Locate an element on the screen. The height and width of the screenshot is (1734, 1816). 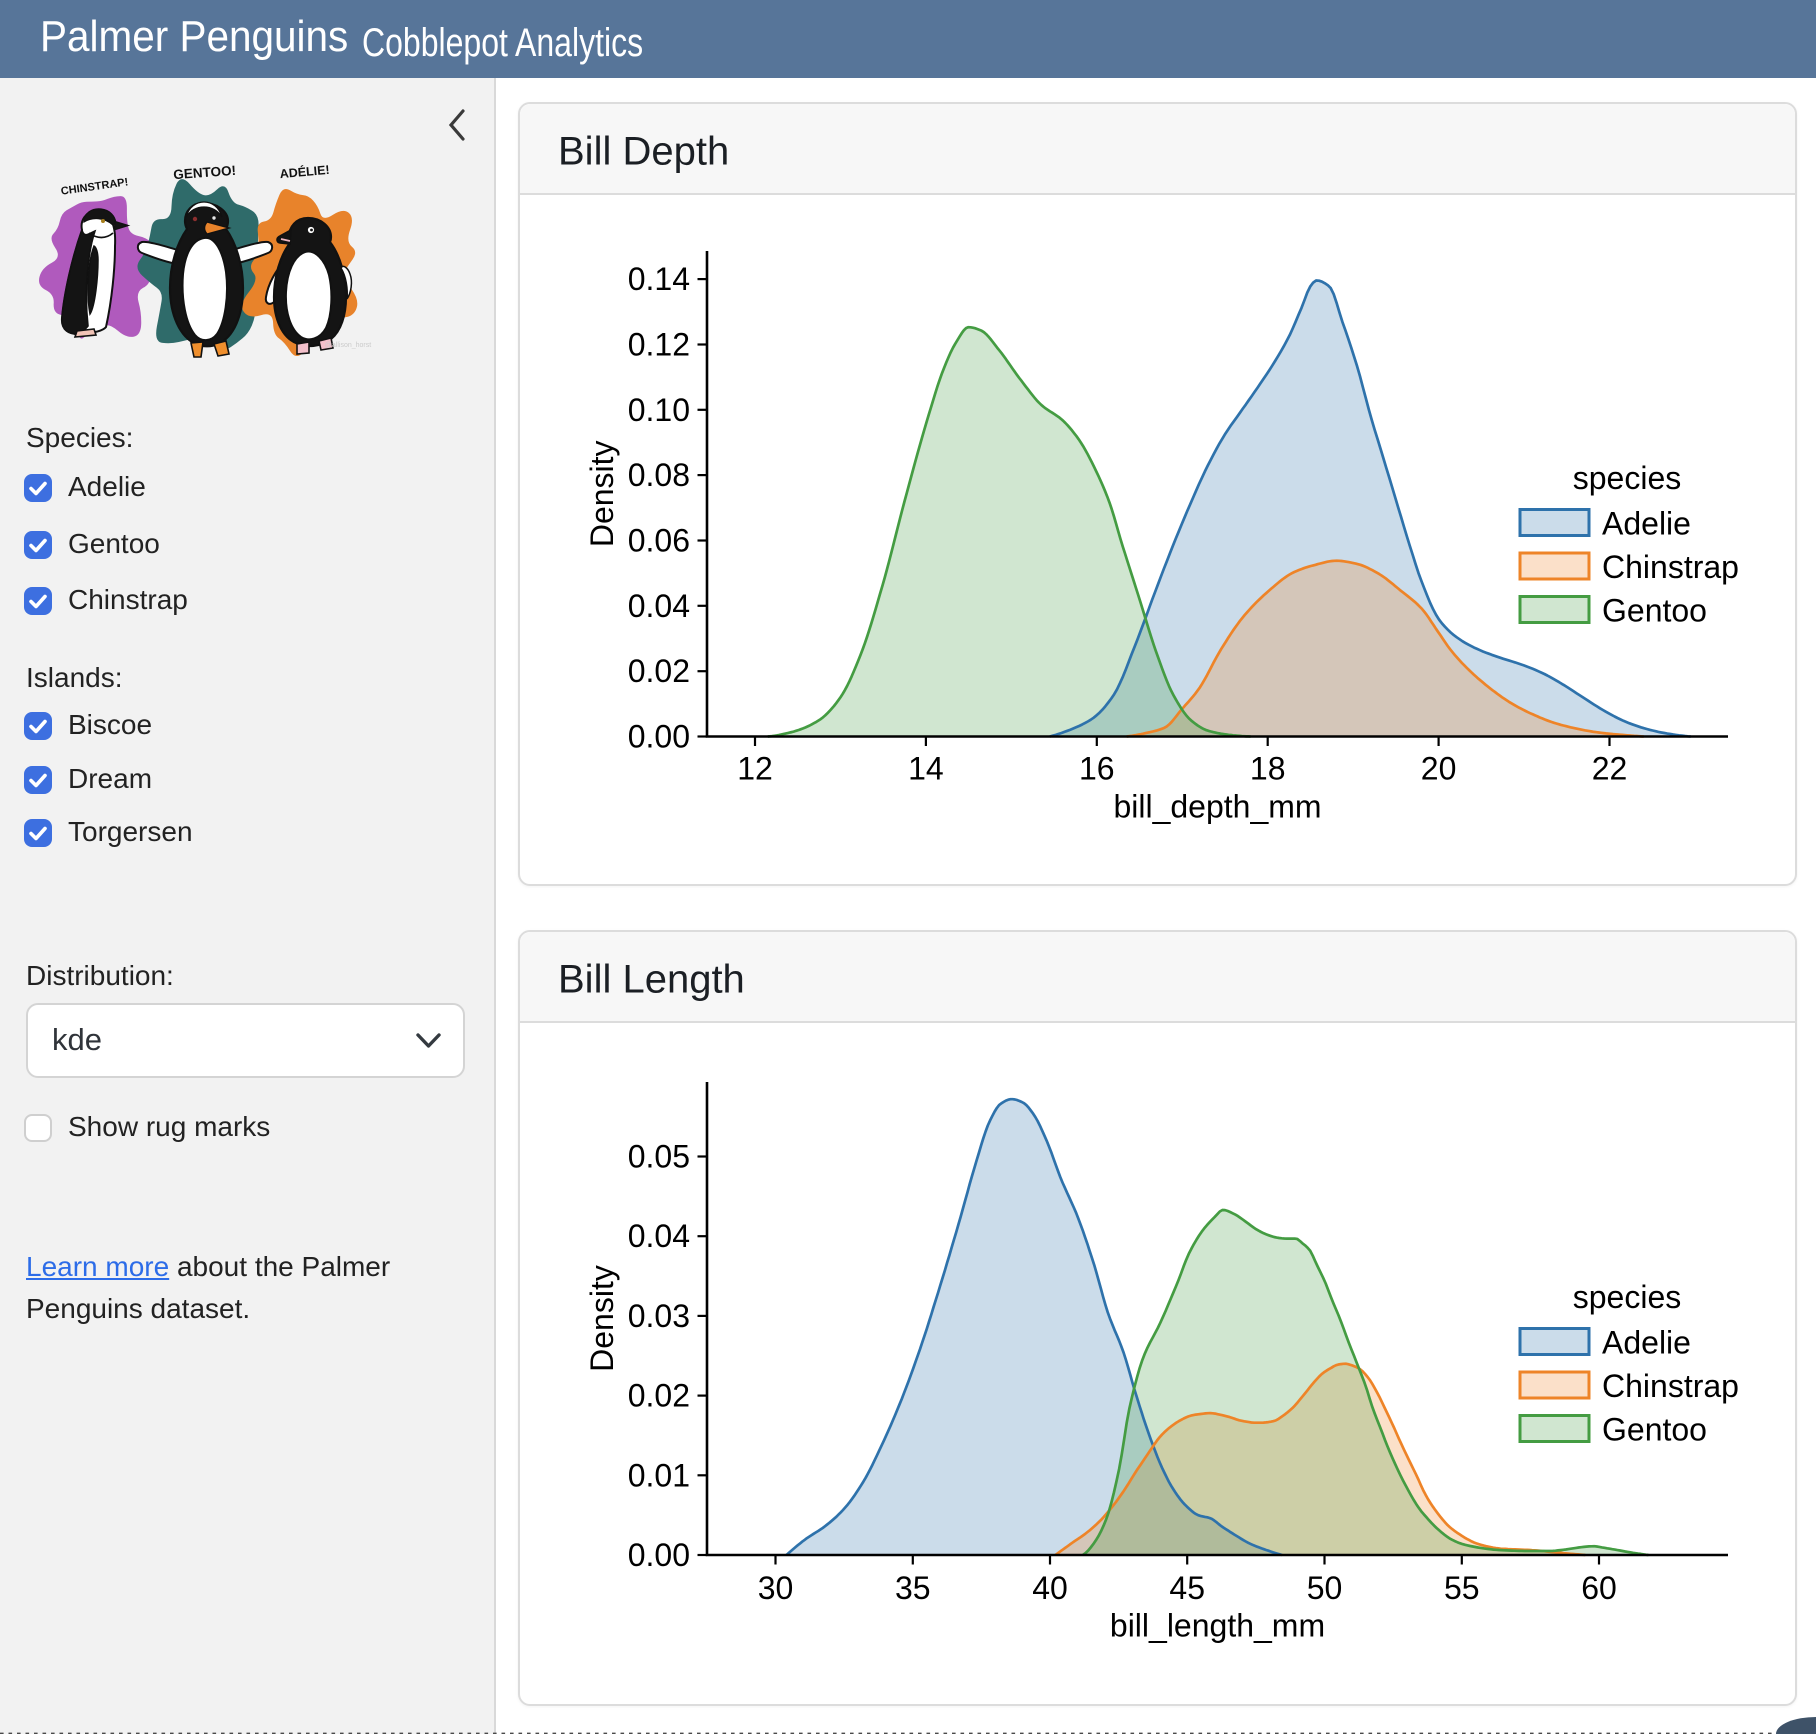
svg-text: 0.03 is located at coordinates (659, 1316).